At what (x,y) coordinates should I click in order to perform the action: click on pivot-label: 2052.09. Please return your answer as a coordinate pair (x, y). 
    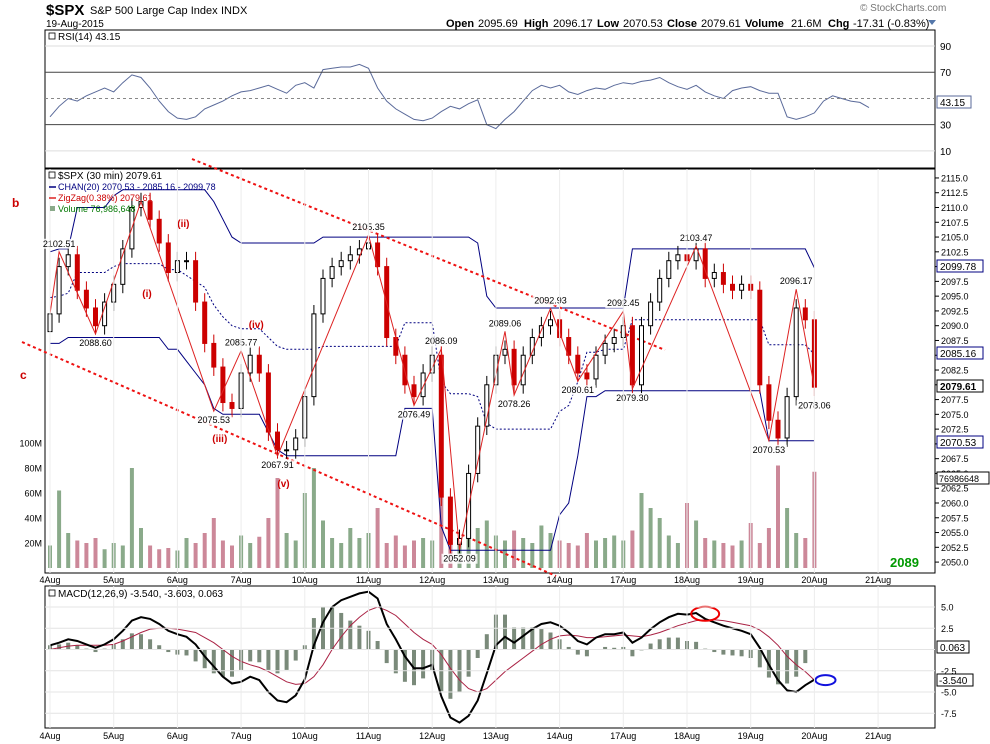
    Looking at the image, I should click on (459, 559).